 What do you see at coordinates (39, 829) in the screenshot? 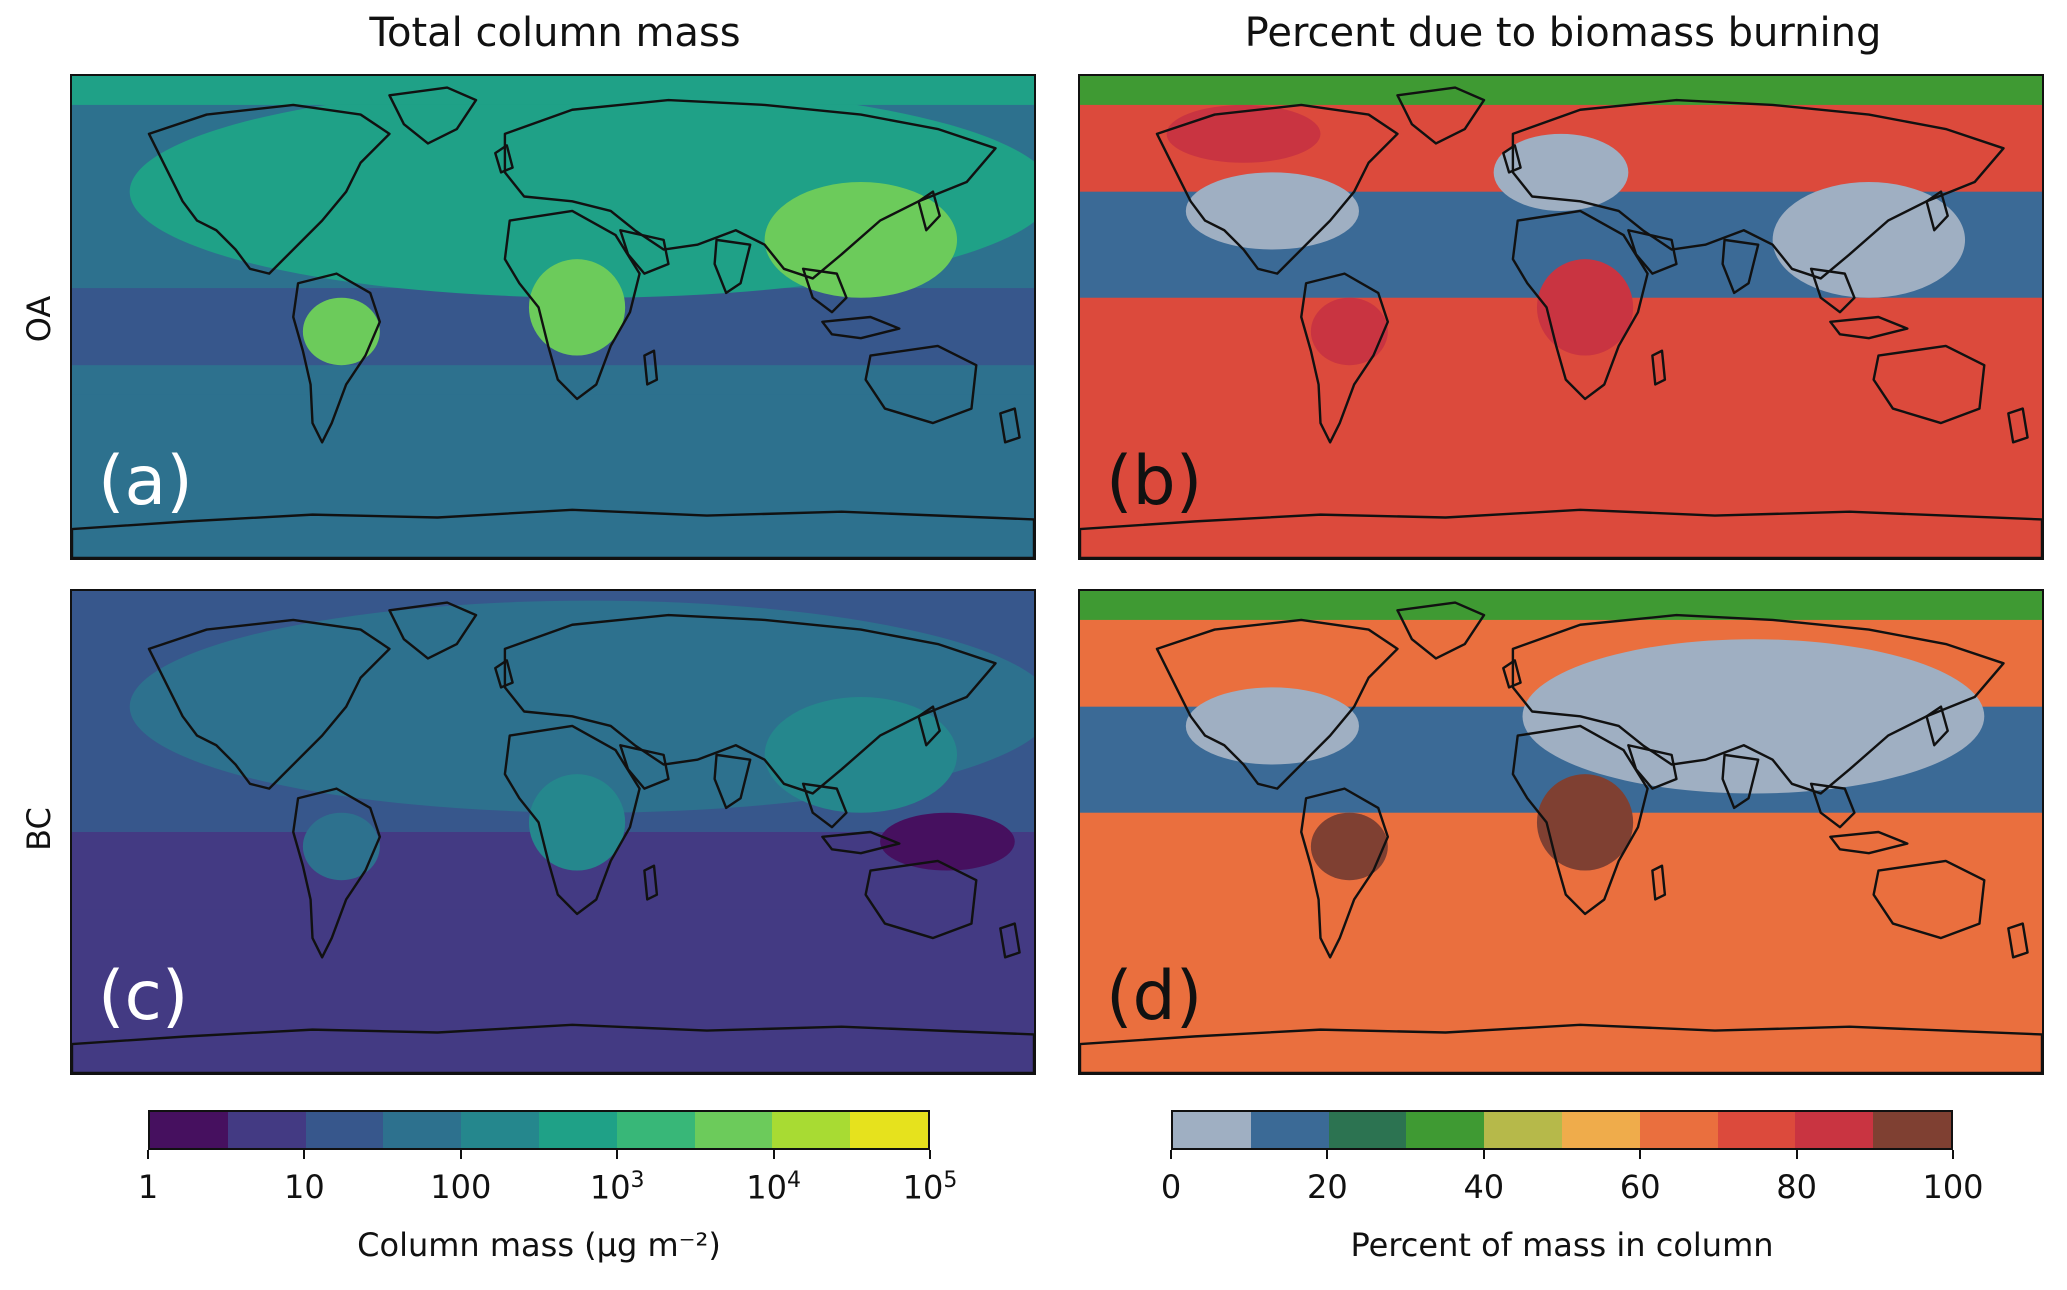
I see `row-label-bc: BC` at bounding box center [39, 829].